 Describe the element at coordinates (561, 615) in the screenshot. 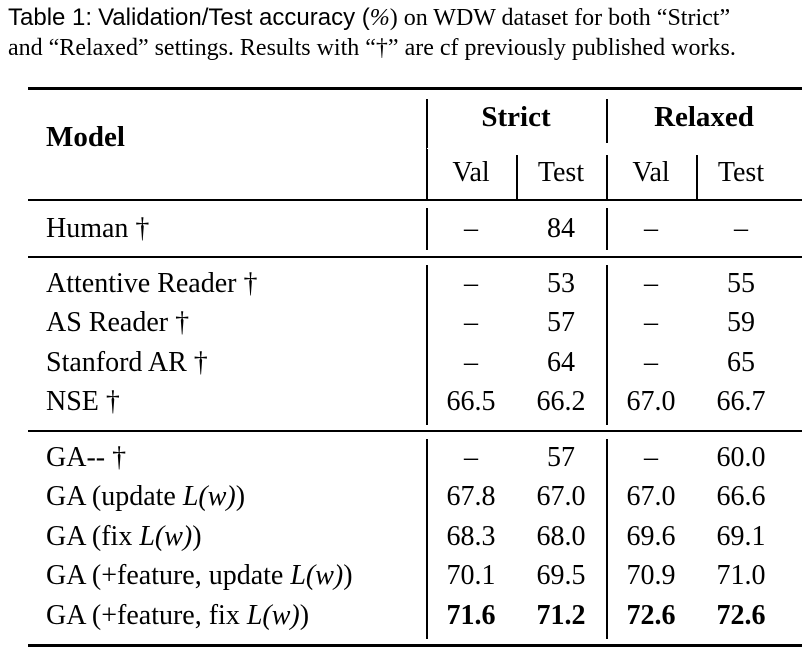

I see `row-strict-test-best: 71.2` at that location.